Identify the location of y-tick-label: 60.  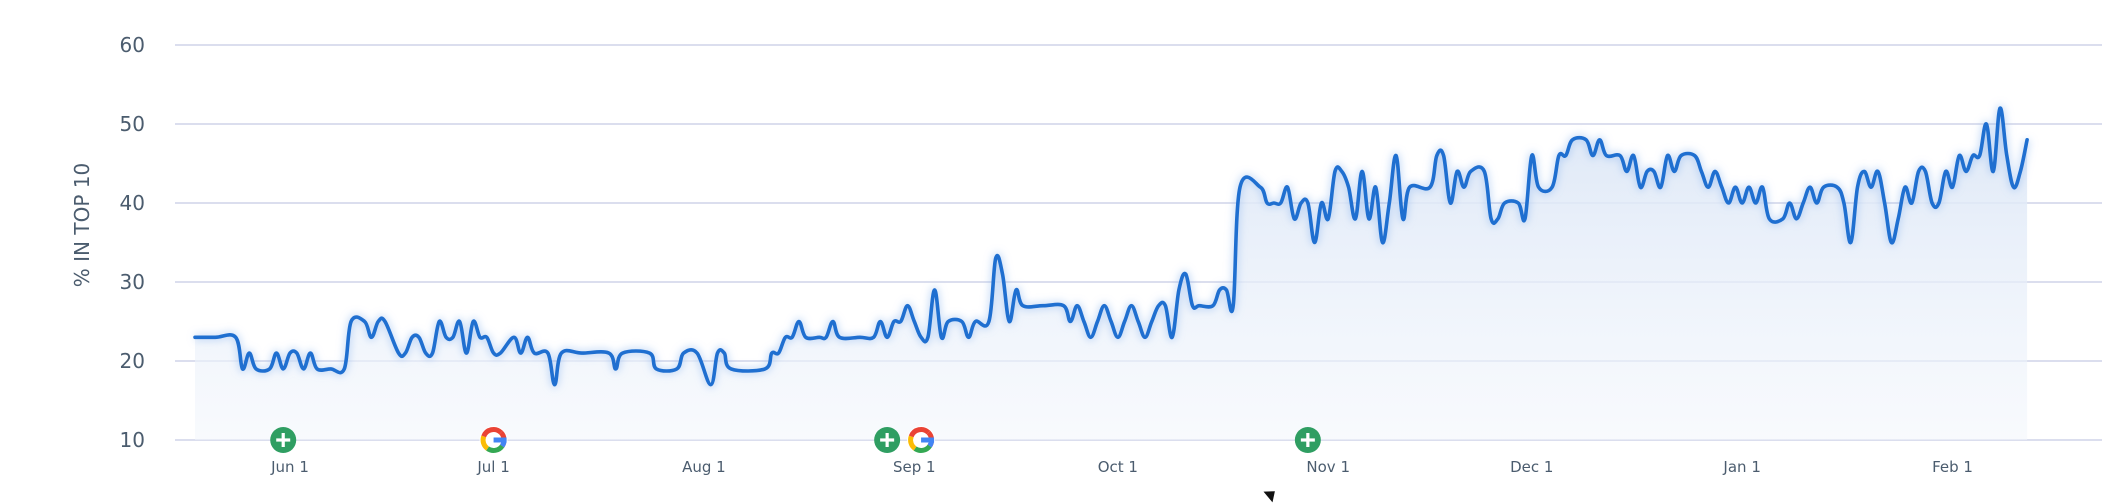
(132, 45).